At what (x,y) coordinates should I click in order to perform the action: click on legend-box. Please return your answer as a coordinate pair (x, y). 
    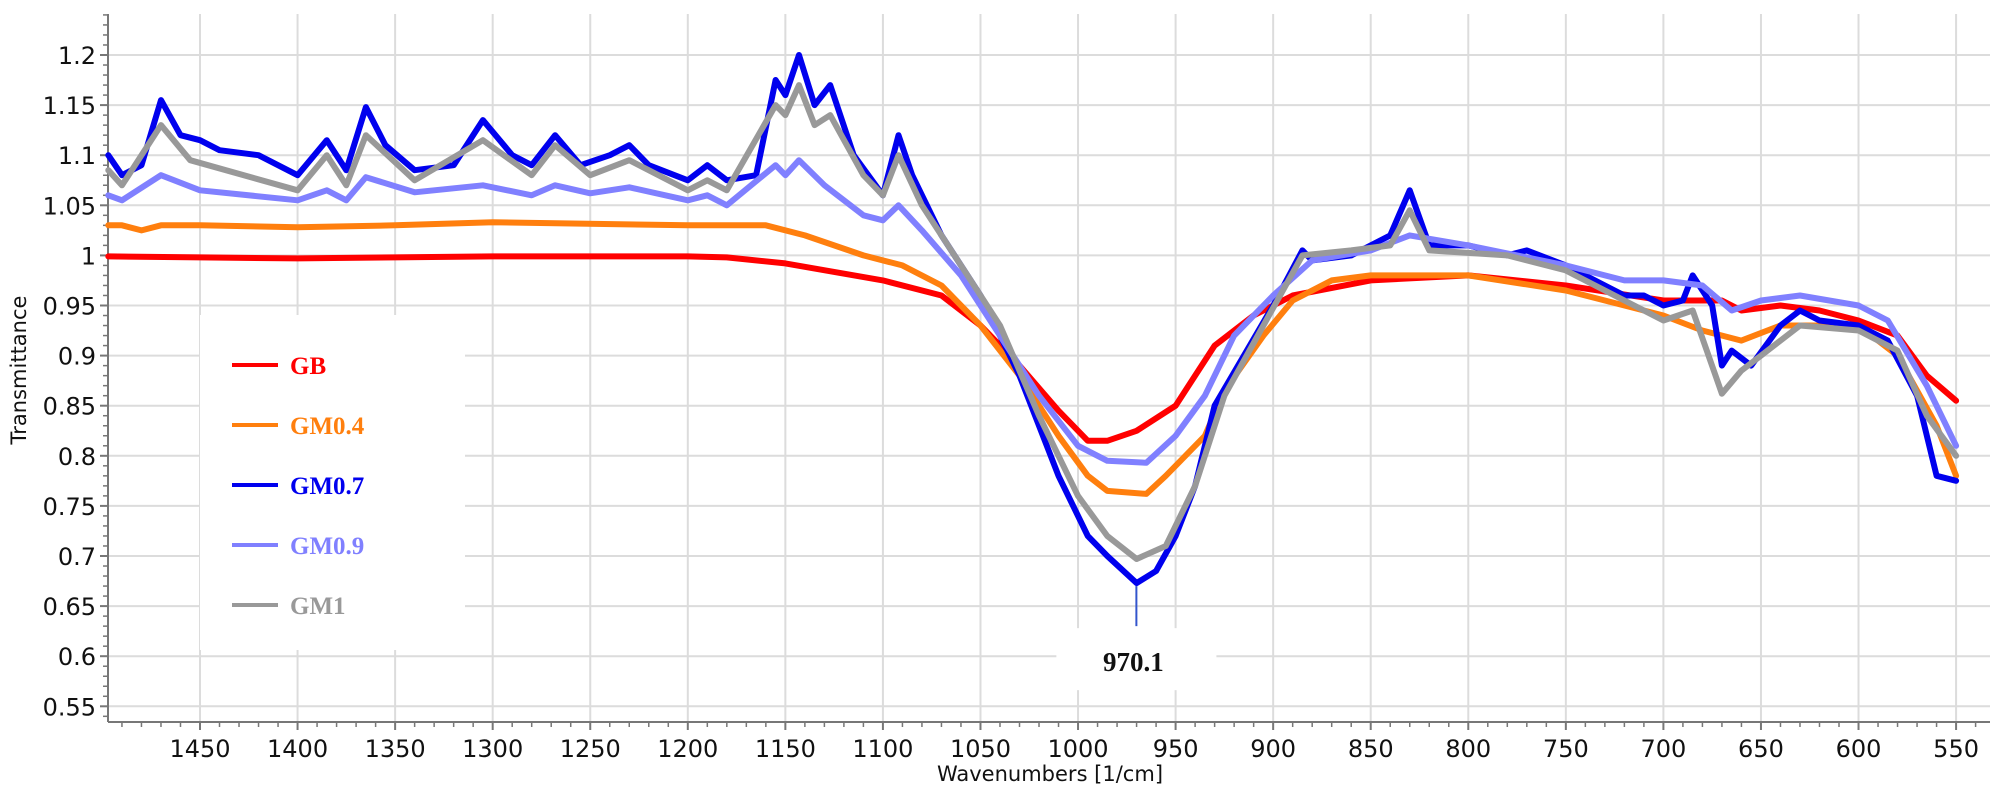
    Looking at the image, I should click on (332, 482).